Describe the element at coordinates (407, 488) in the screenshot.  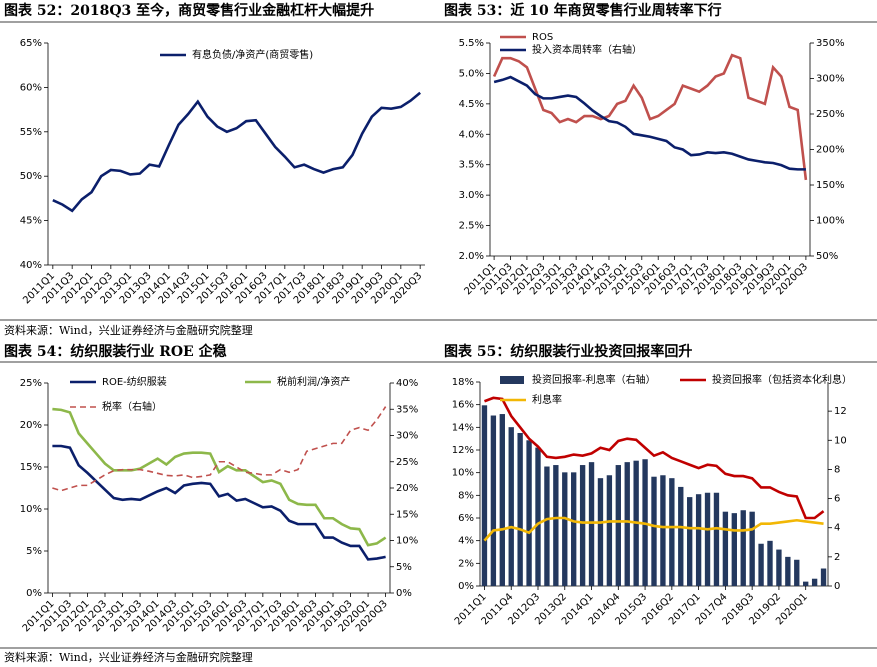
I see `y2-tick-label: 20%` at that location.